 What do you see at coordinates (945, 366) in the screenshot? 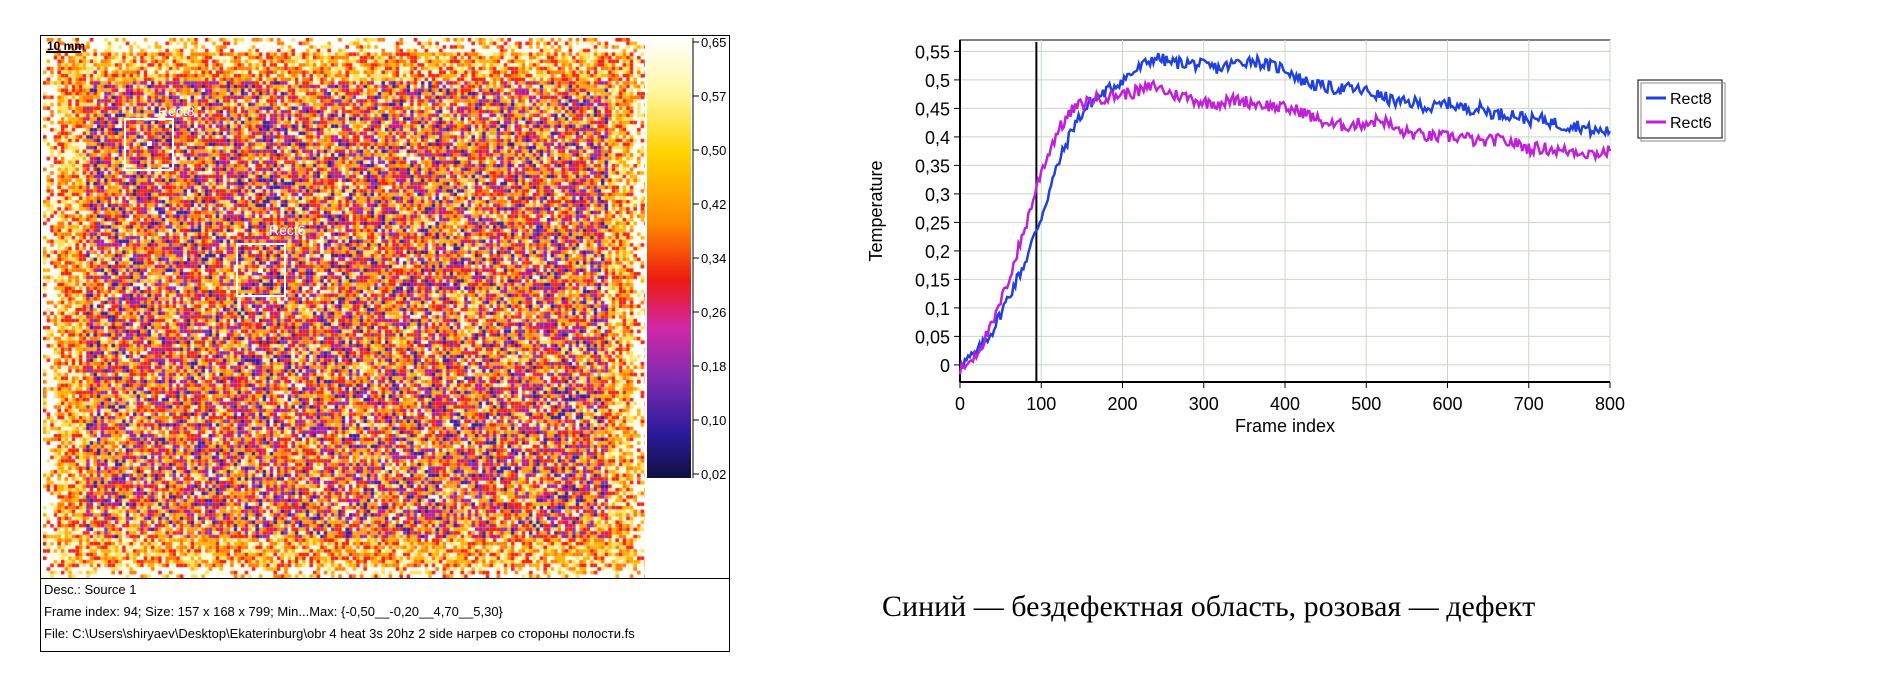
I see `y-tick-label: 0` at bounding box center [945, 366].